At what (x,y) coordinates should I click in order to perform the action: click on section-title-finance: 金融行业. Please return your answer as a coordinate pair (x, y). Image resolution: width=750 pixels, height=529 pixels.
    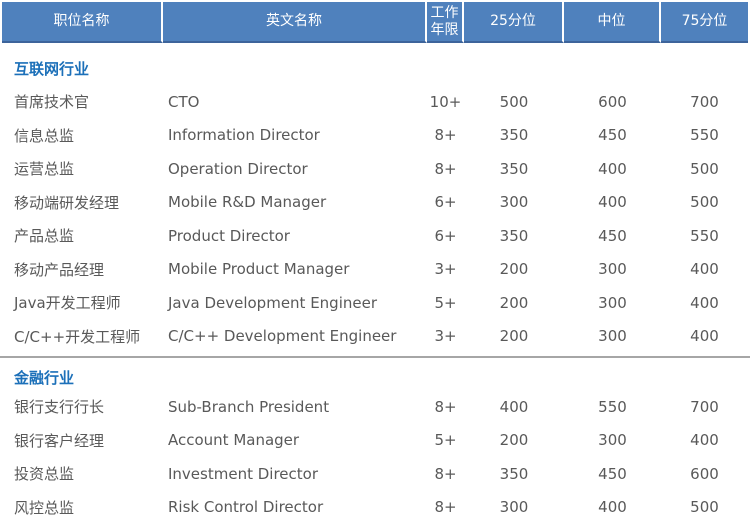
    Looking at the image, I should click on (44, 378).